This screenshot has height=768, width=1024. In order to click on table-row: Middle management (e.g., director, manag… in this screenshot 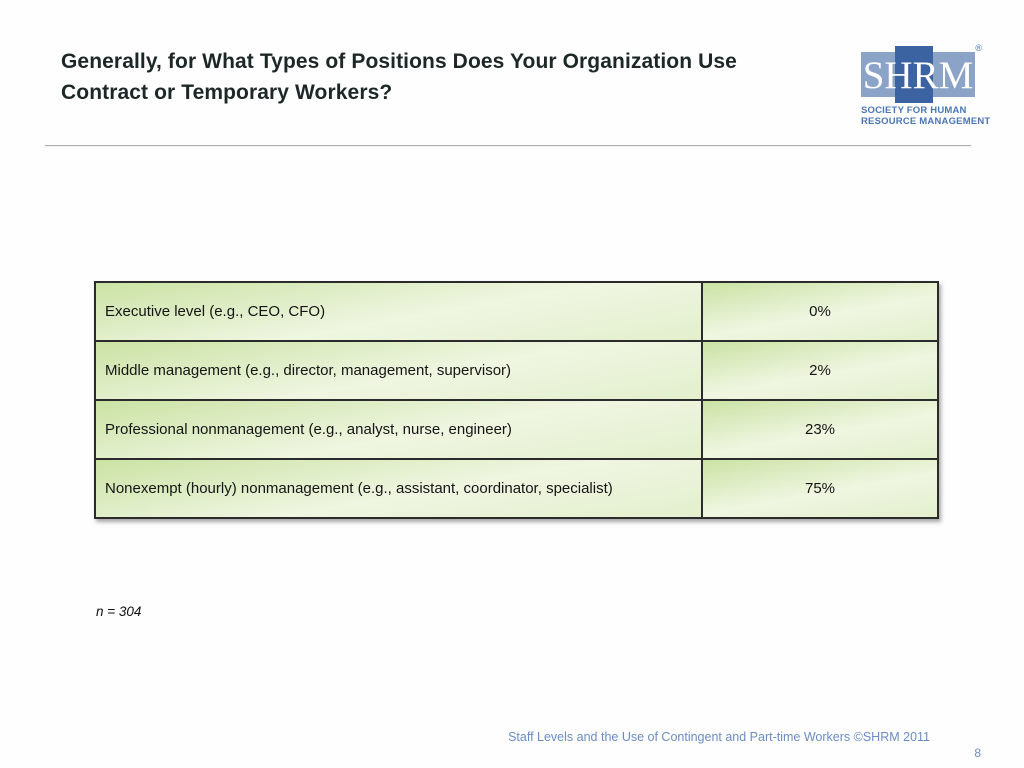, I will do `click(516, 370)`.